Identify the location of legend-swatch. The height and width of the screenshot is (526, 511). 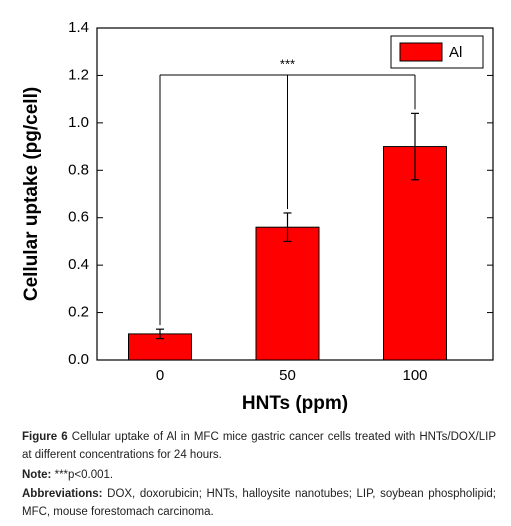
(421, 52).